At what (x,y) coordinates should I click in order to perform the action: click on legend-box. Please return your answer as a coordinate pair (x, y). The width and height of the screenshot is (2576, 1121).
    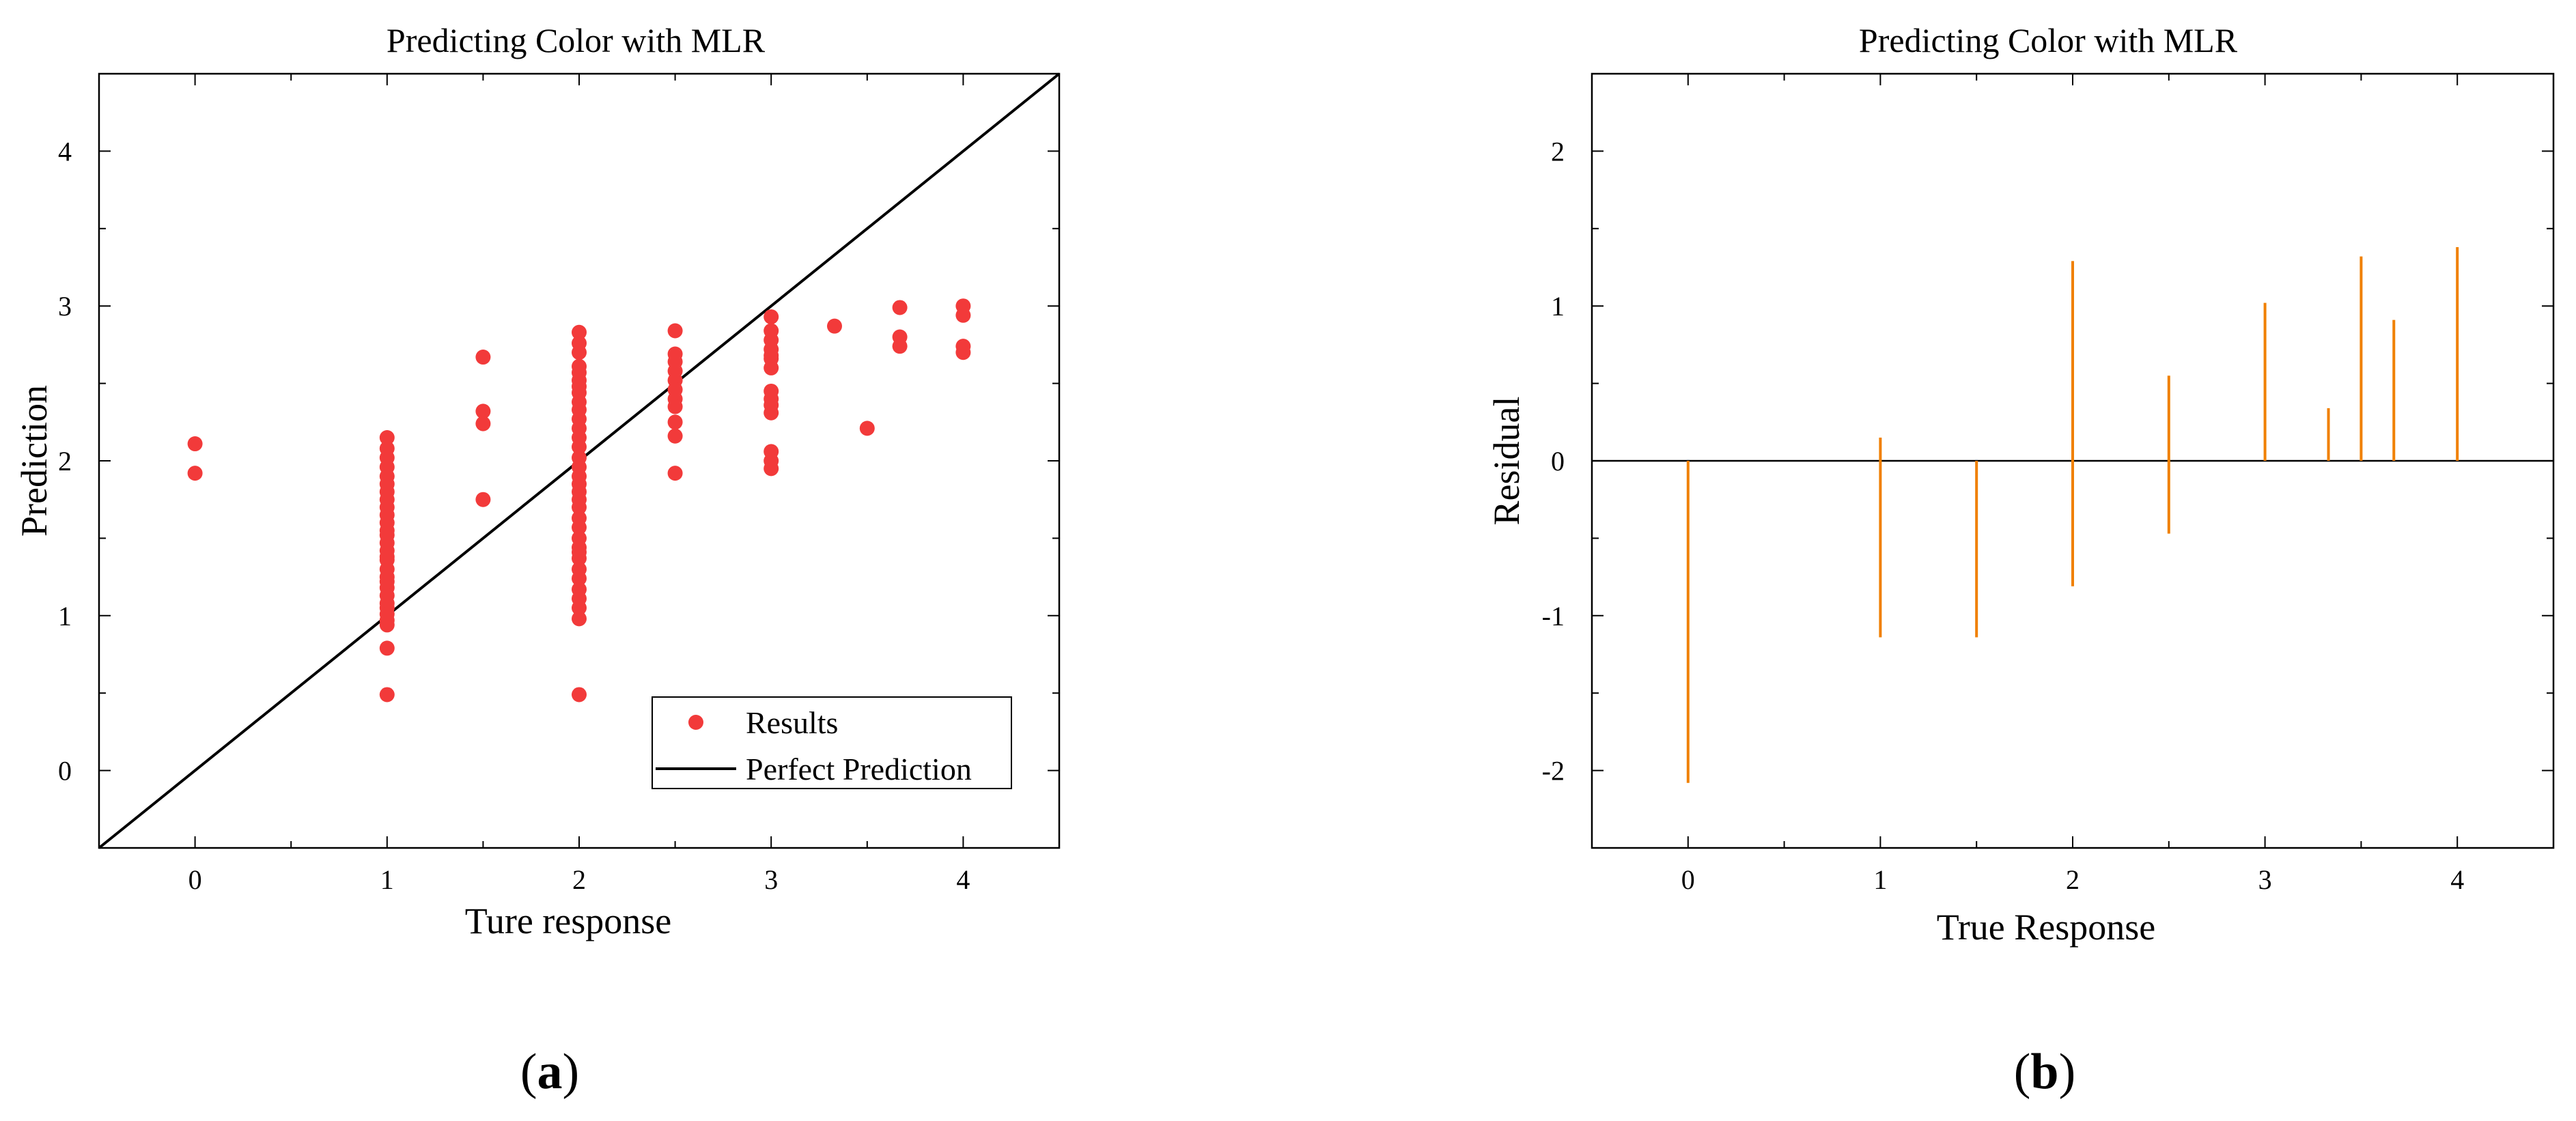
    Looking at the image, I should click on (832, 742).